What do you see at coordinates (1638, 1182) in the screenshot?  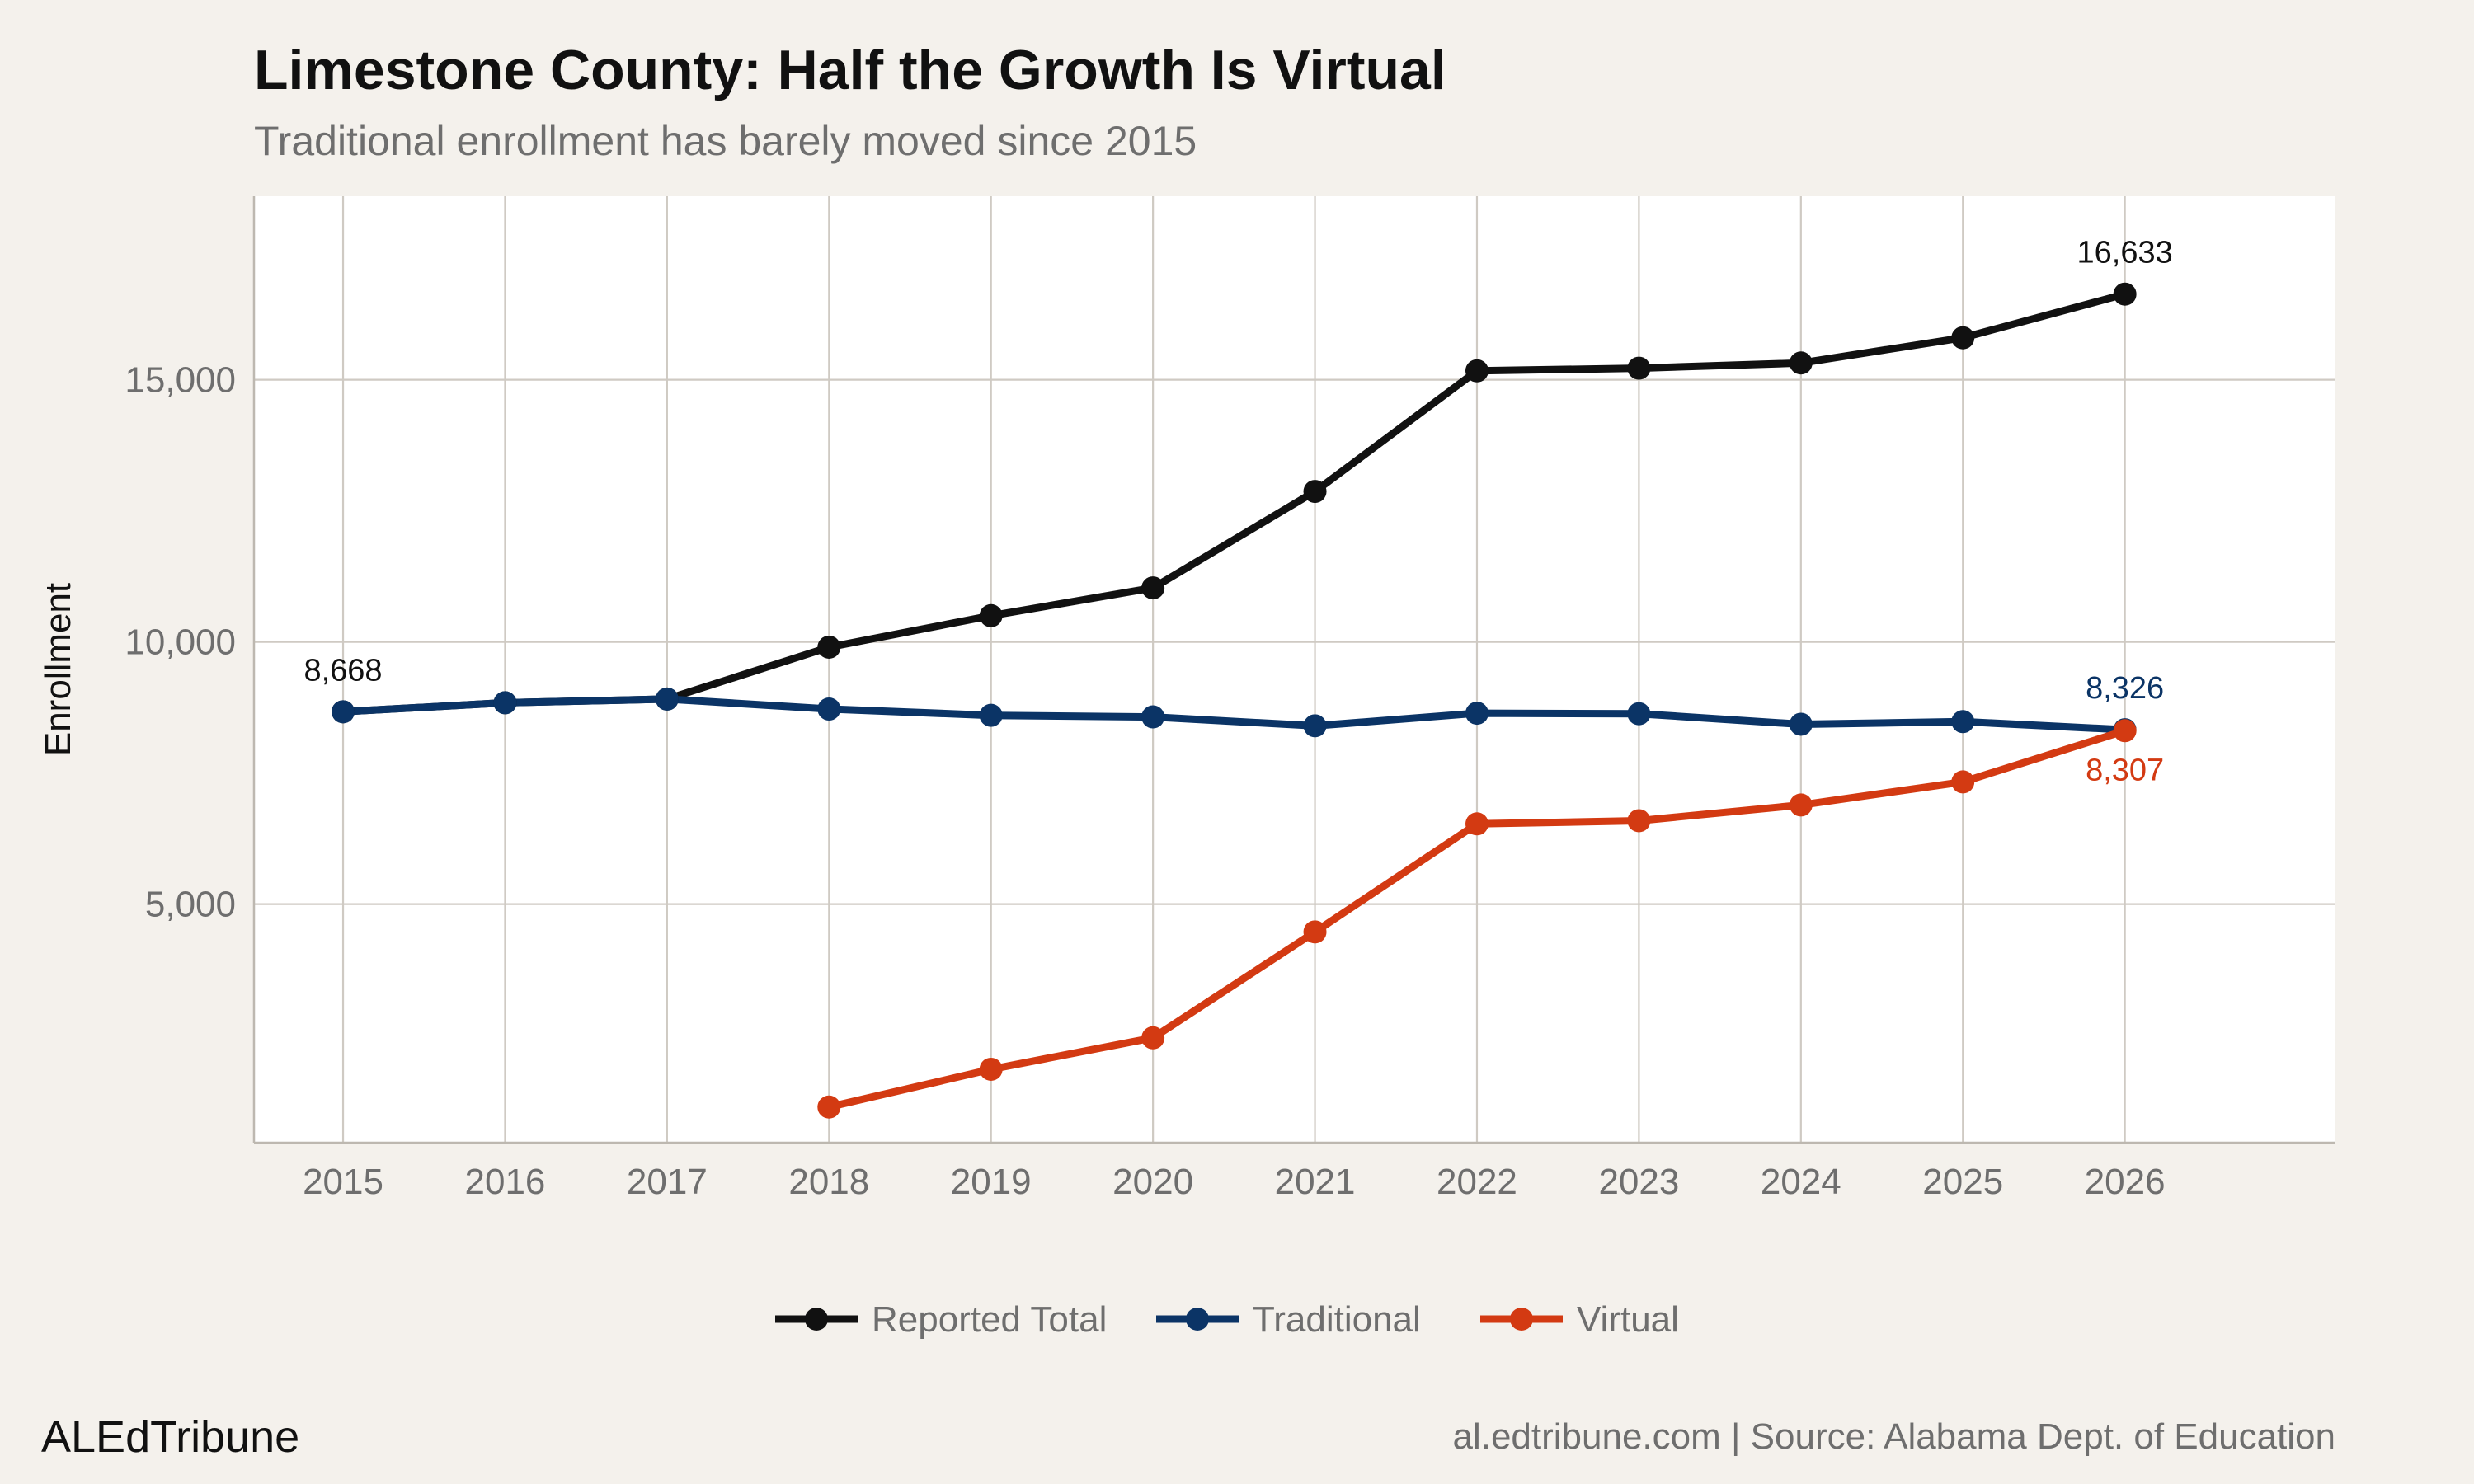 I see `x-tick-label: 2023` at bounding box center [1638, 1182].